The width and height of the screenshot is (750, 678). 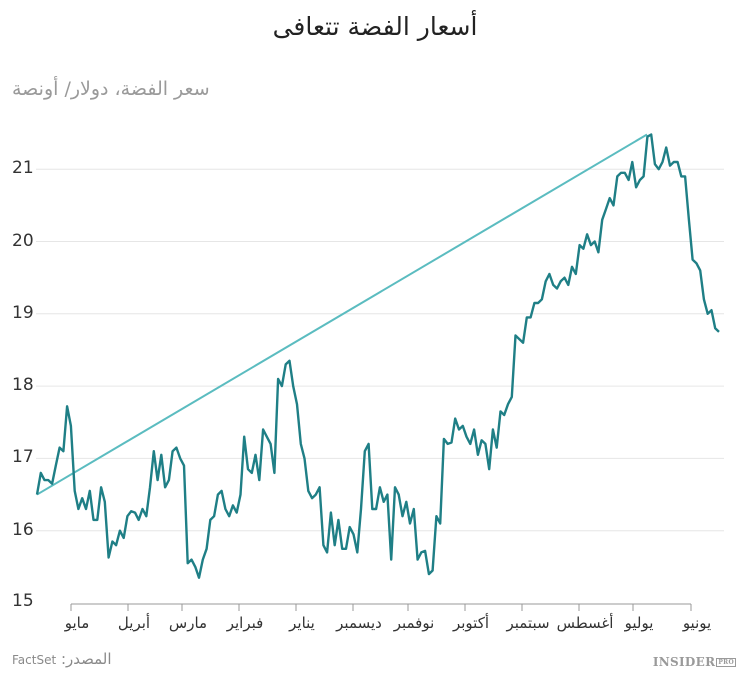 What do you see at coordinates (245, 623) in the screenshot?
I see `x-tick-label: فبراير` at bounding box center [245, 623].